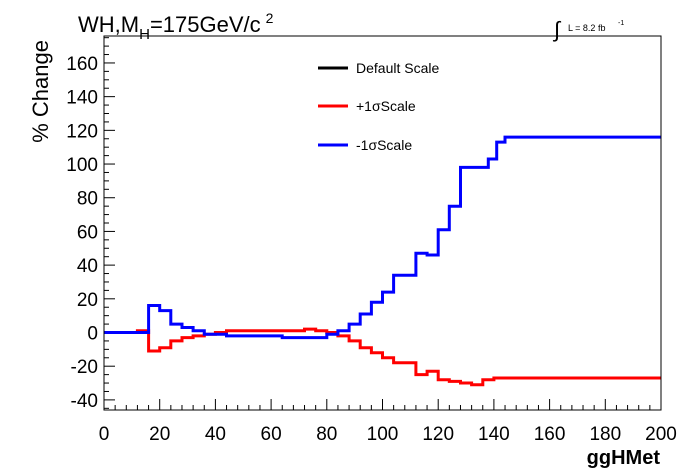 The width and height of the screenshot is (696, 472). Describe the element at coordinates (271, 434) in the screenshot. I see `x-tick-label: 60` at that location.